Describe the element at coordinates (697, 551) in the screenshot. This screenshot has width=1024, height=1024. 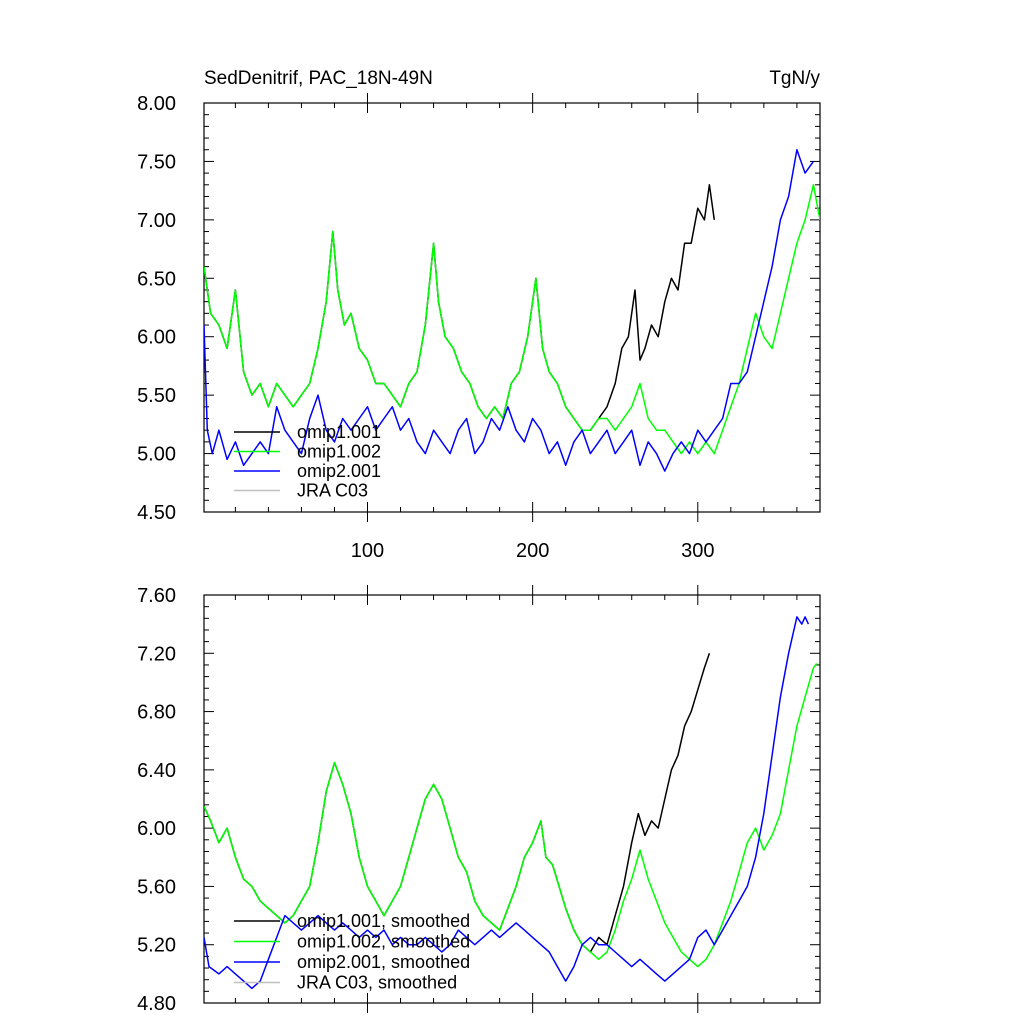
I see `x-tick-label: 300` at that location.